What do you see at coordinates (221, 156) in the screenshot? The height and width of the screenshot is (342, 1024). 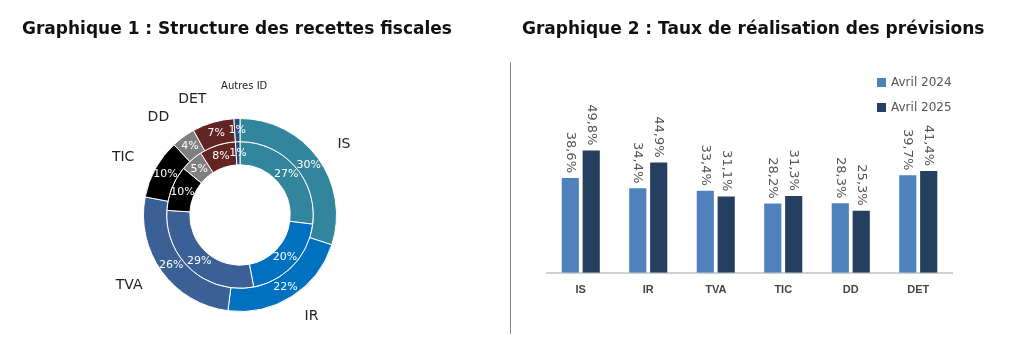 I see `data-label: 8%` at bounding box center [221, 156].